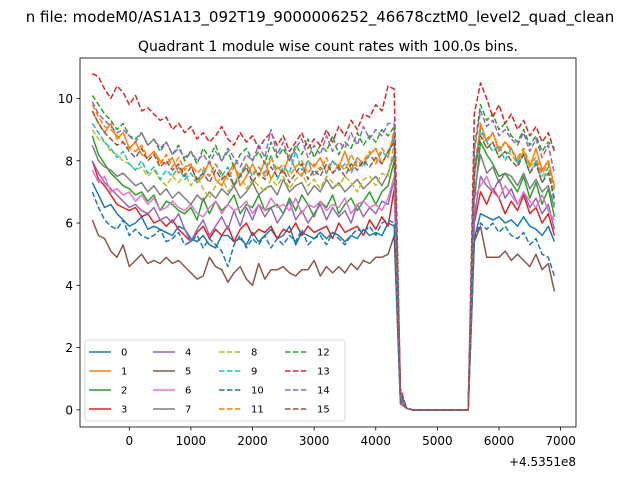 The image size is (640, 480). I want to click on legend-label-15: 15, so click(323, 410).